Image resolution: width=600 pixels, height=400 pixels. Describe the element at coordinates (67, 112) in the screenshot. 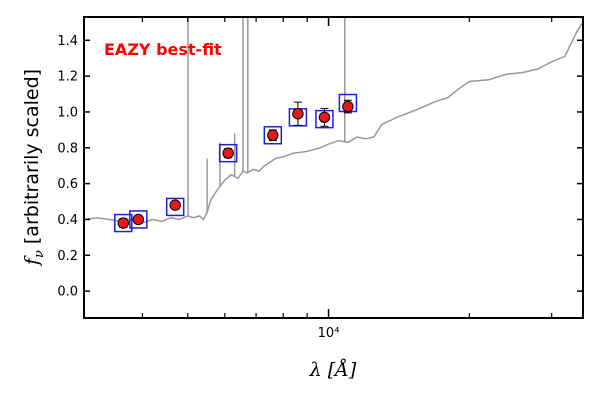

I see `y-tick-label: 1.0` at that location.